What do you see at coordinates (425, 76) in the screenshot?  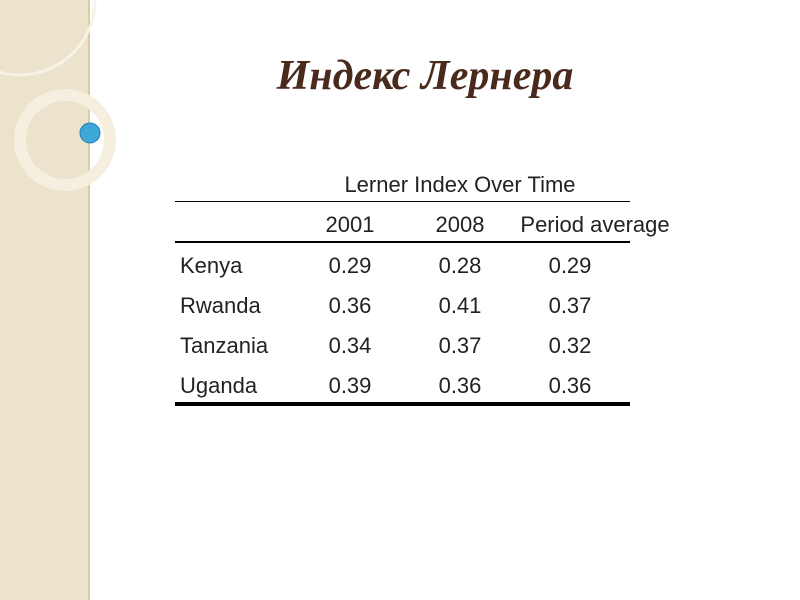 I see `slide-title: Индекс Лернера` at bounding box center [425, 76].